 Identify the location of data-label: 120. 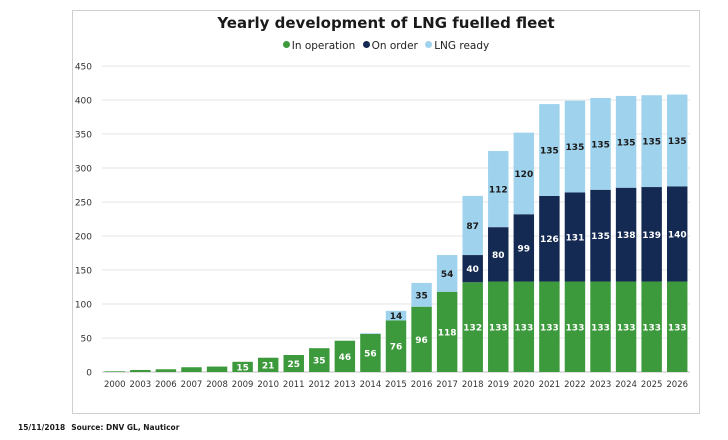
(523, 175).